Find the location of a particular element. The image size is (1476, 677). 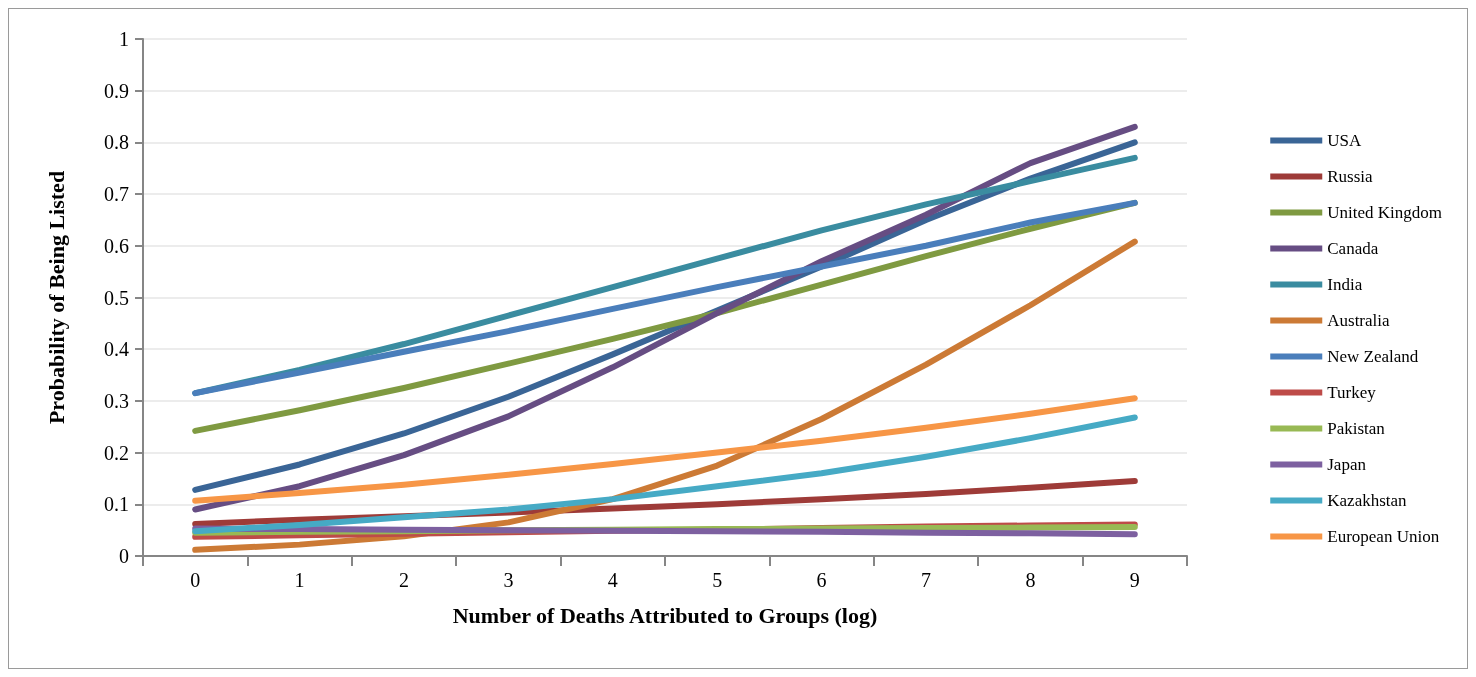

y-tick-label: 0.6 is located at coordinates (116, 245).